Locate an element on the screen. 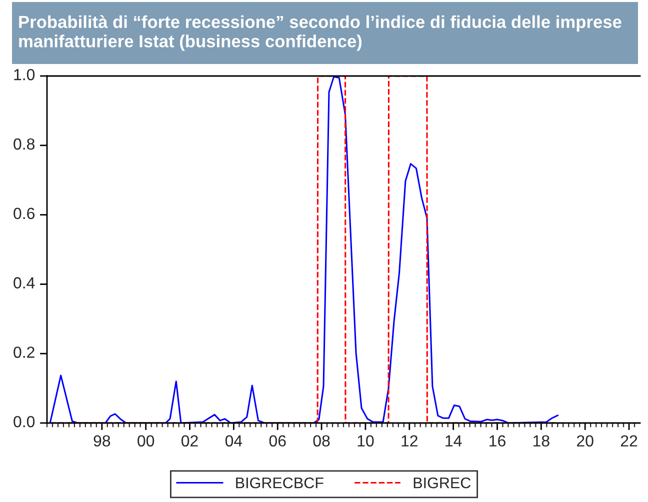  x-tick-label: 22 is located at coordinates (629, 440).